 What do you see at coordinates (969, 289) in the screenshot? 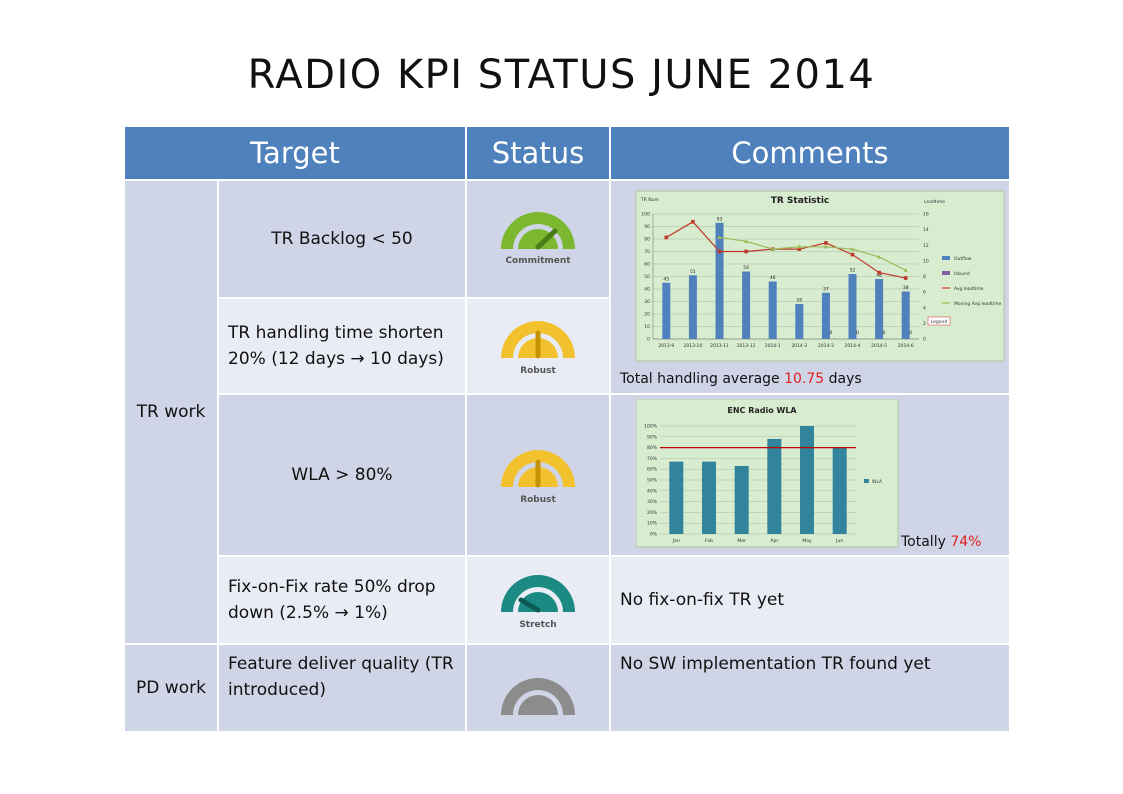
I see `legend-label: Avg leadtime` at bounding box center [969, 289].